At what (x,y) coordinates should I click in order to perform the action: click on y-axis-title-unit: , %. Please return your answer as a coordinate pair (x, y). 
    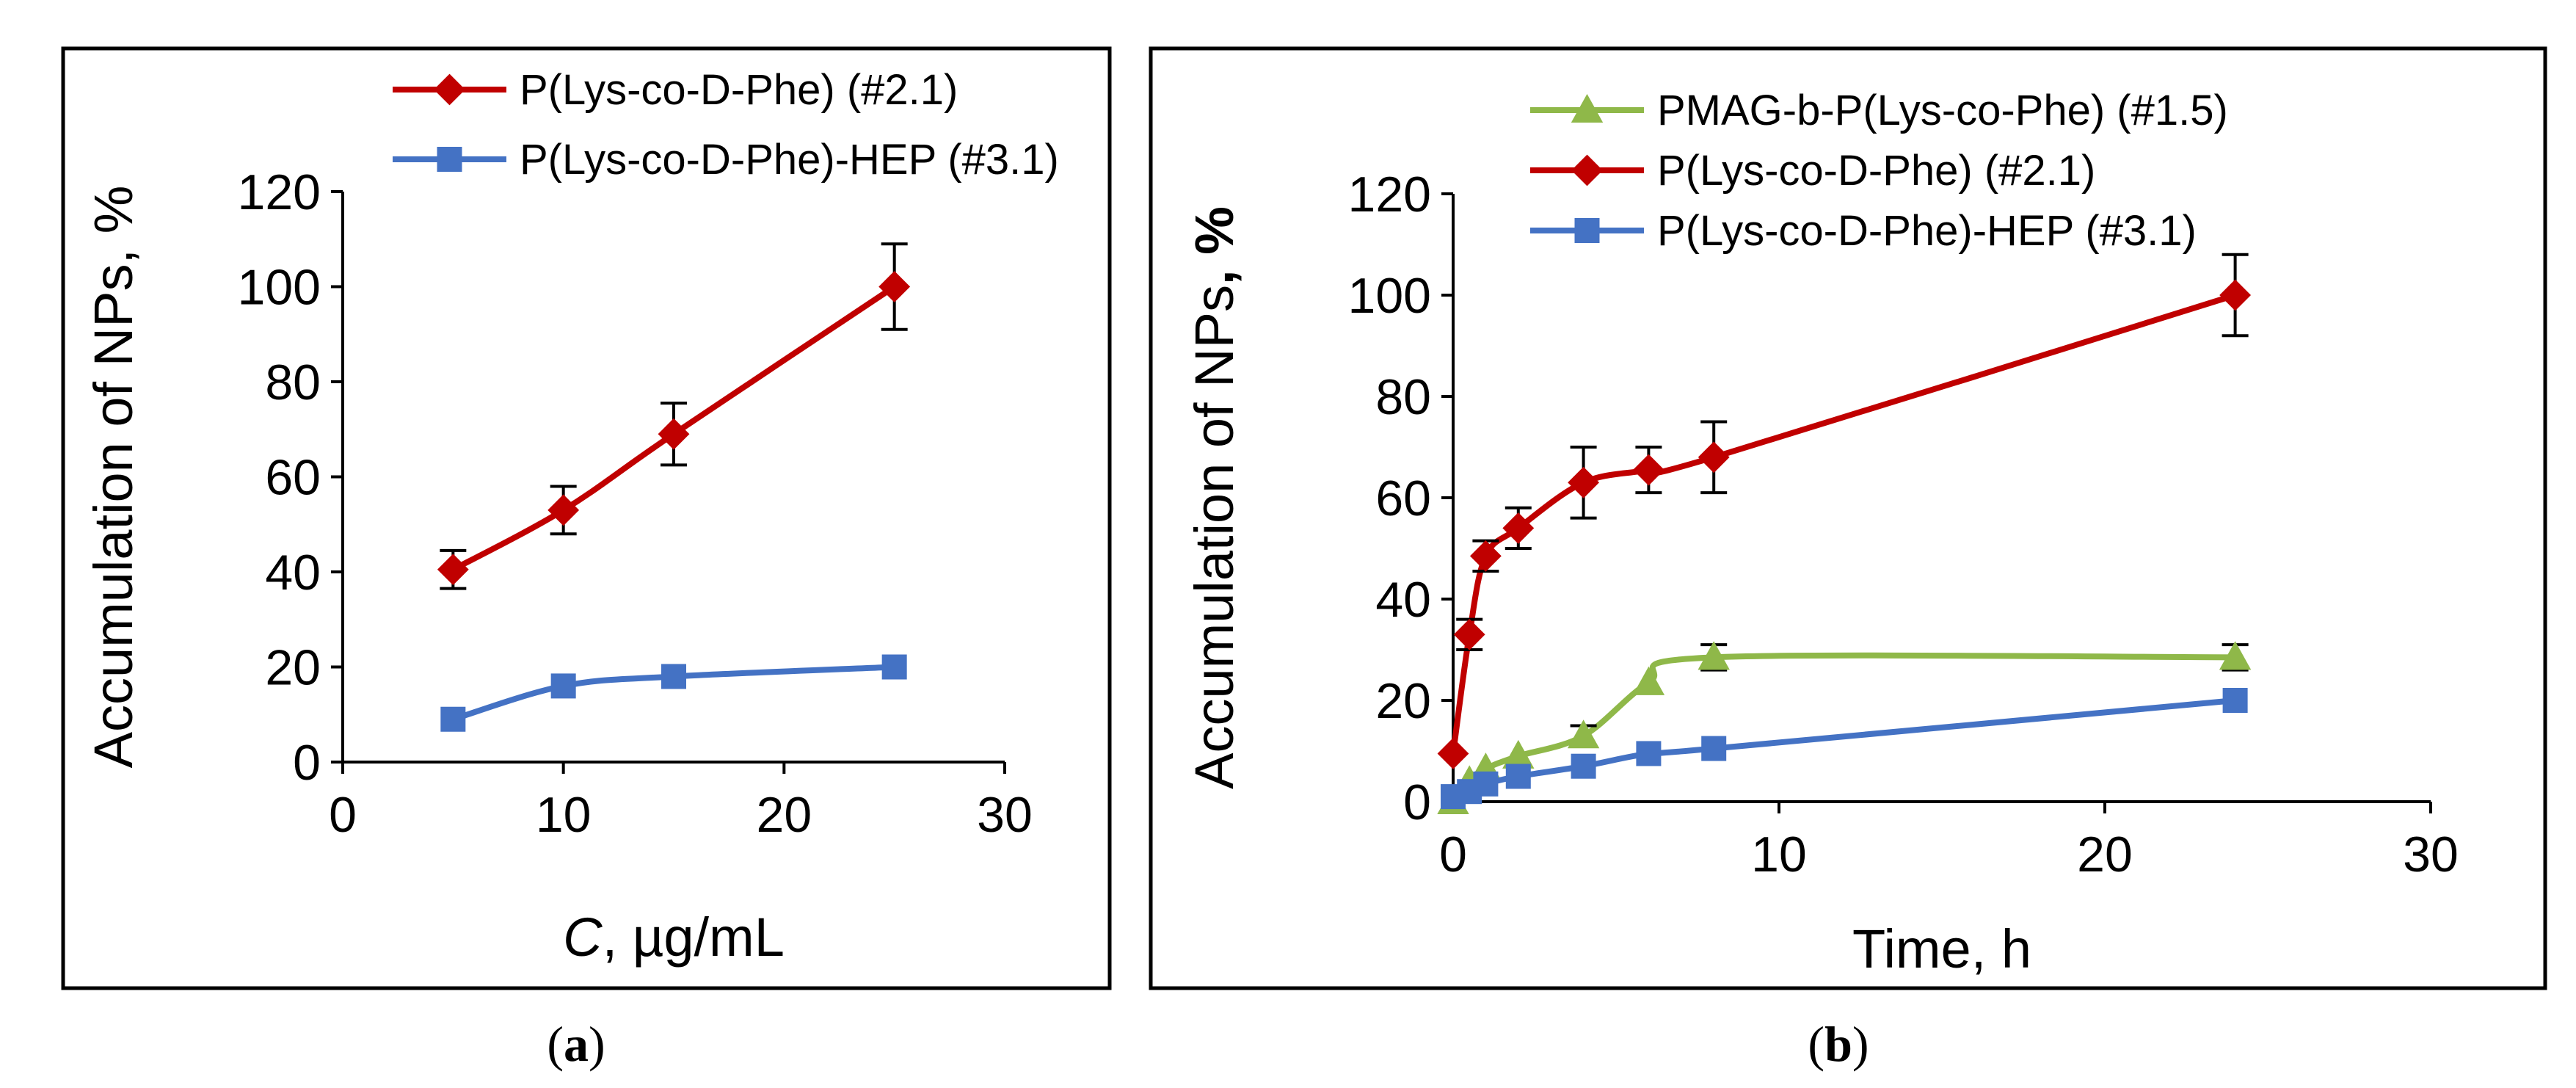
    Looking at the image, I should click on (1214, 245).